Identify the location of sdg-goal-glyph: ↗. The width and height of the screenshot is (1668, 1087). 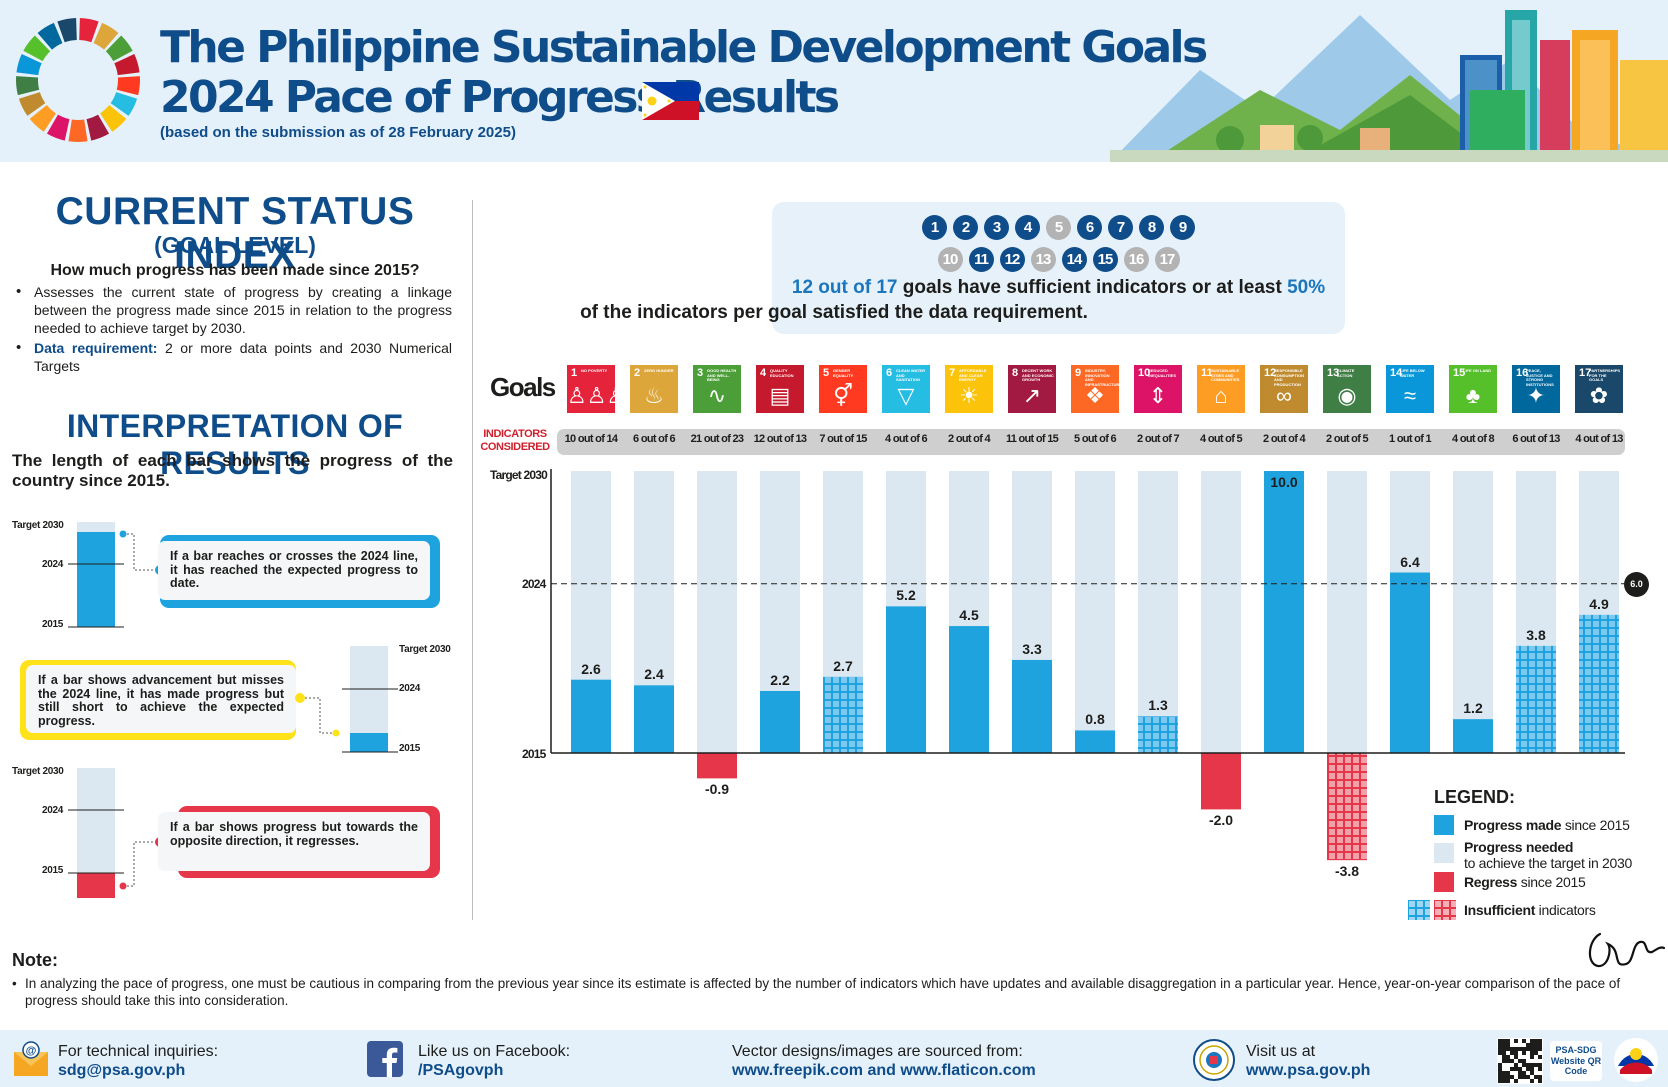
(1032, 395).